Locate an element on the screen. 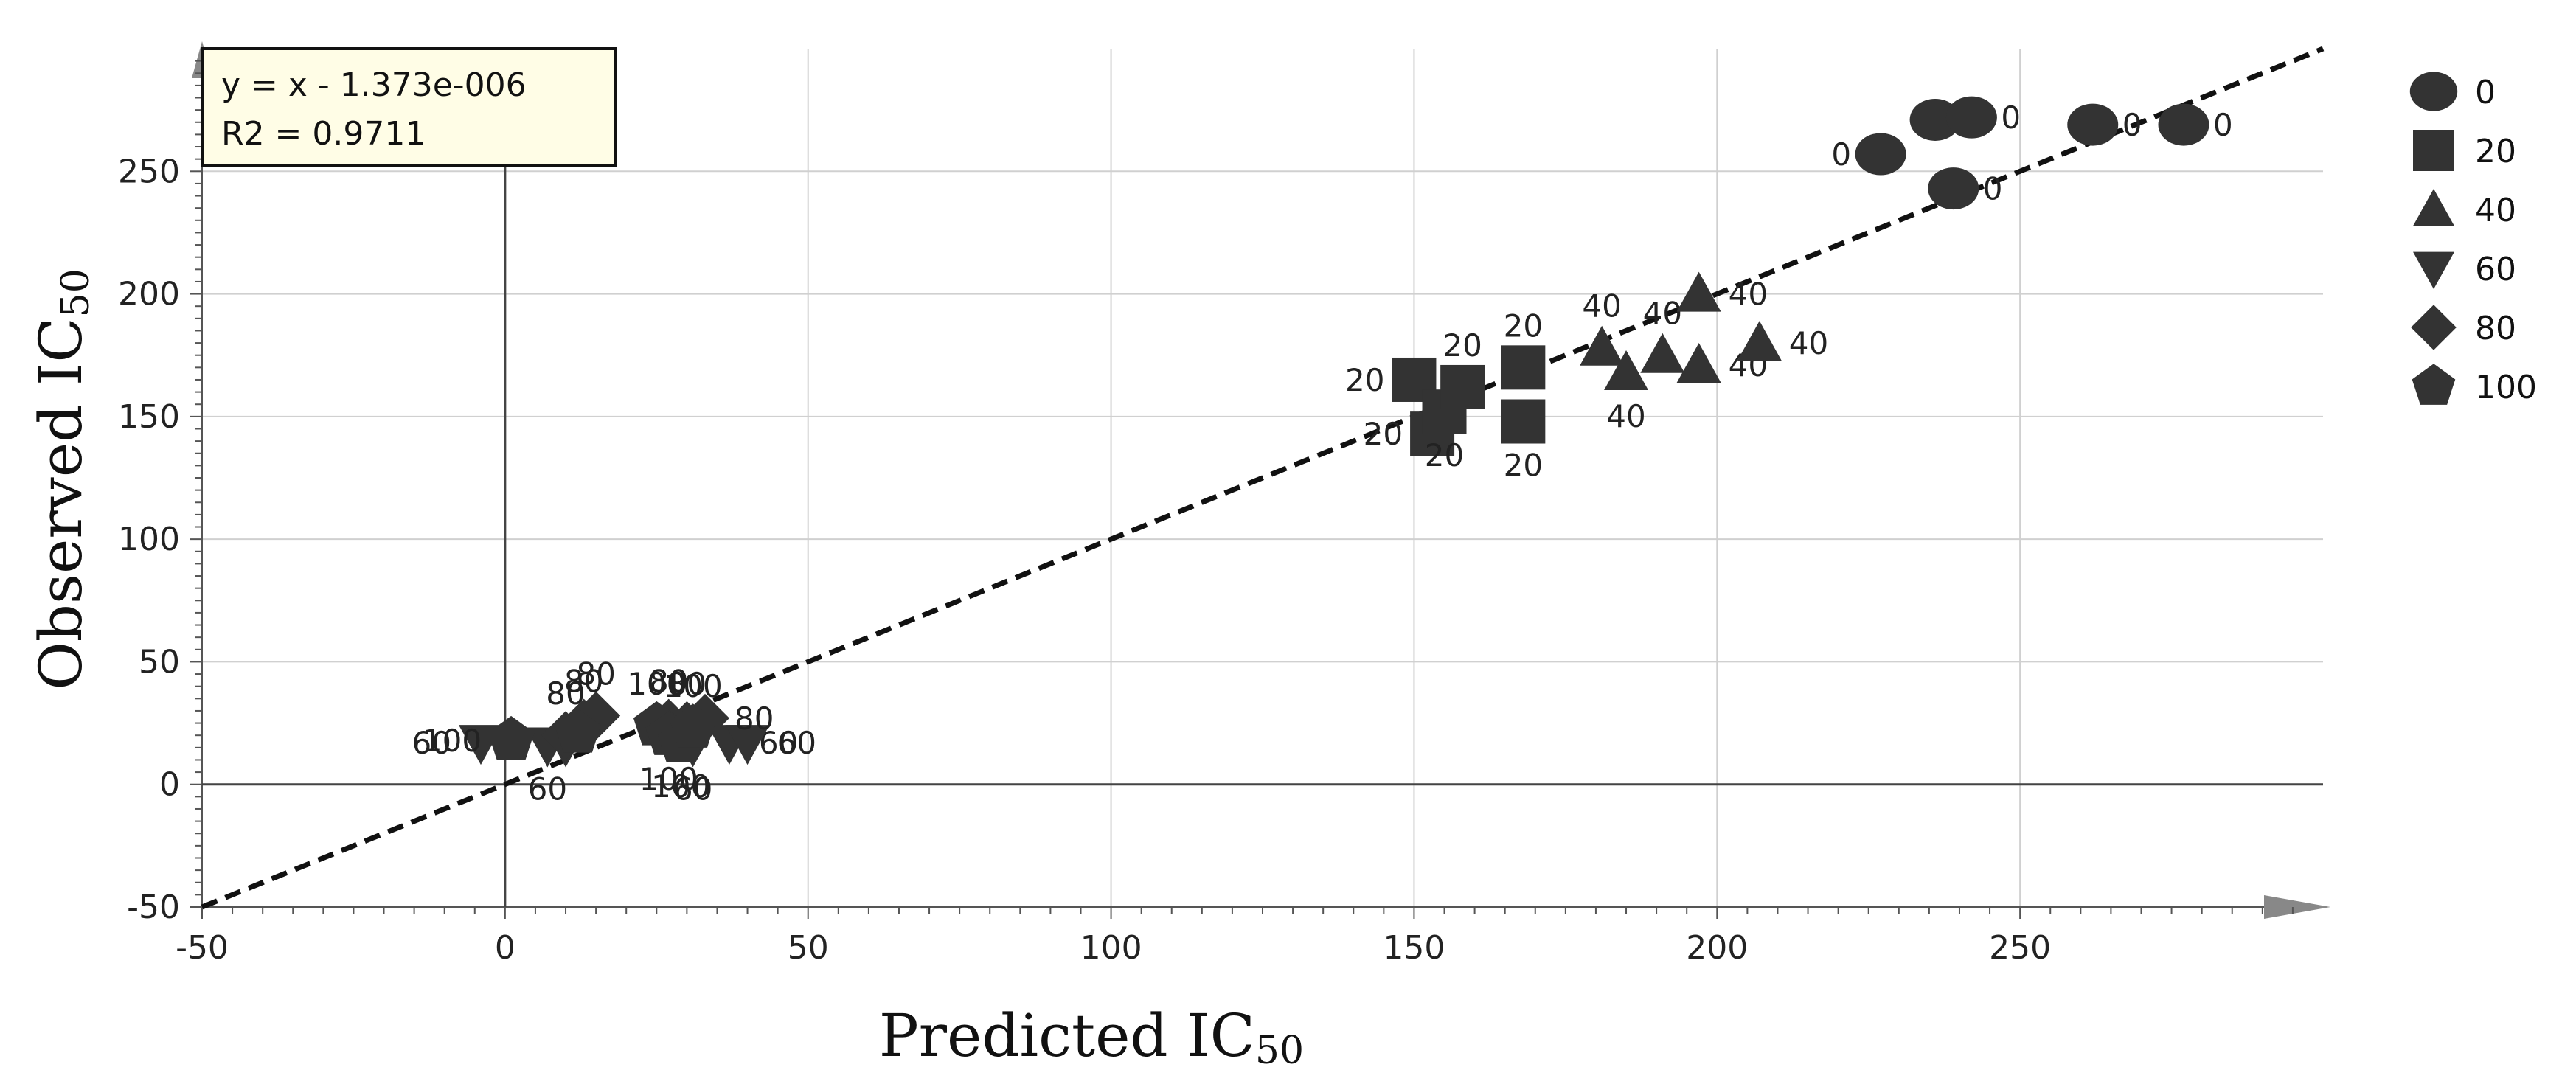 The image size is (2576, 1084). y-axis-title-main: Observed IC is located at coordinates (61, 503).